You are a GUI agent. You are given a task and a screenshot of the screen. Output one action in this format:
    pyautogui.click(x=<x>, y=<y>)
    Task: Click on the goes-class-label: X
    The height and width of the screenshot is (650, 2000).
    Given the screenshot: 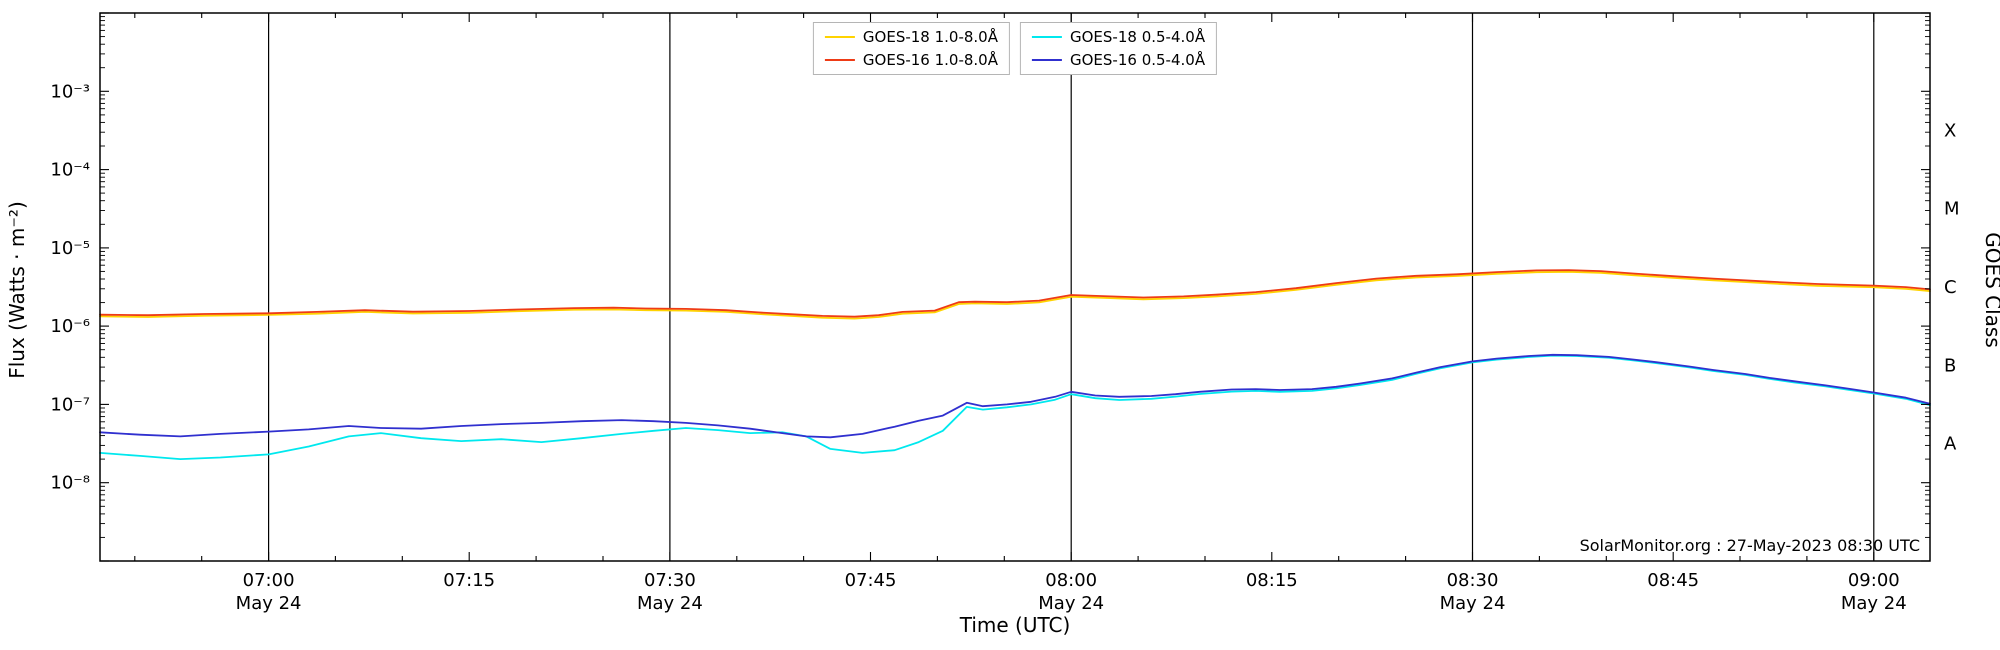 What is the action you would take?
    pyautogui.click(x=1950, y=130)
    